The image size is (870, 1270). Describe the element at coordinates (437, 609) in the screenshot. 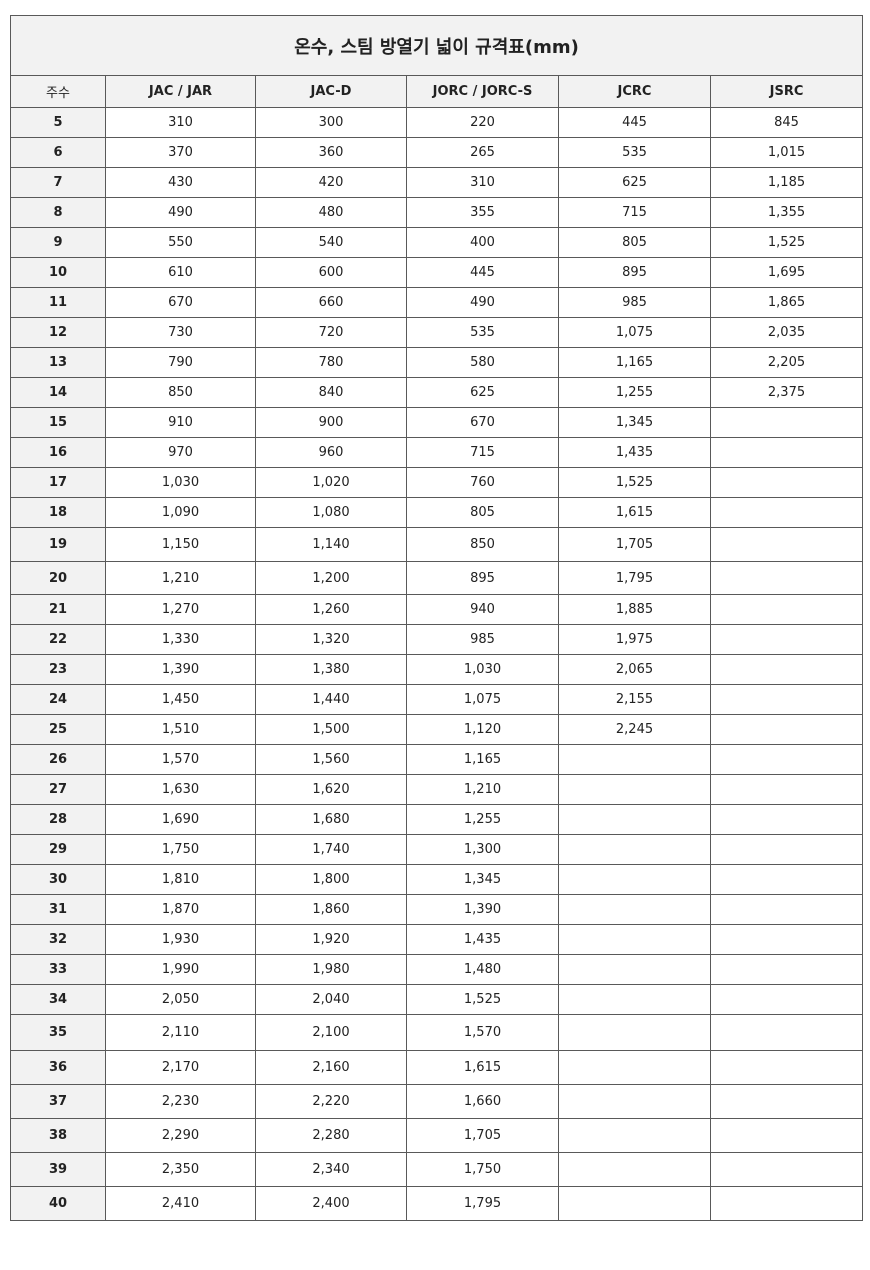

I see `table-row: 21 1,270 1,260 940 1,885` at that location.